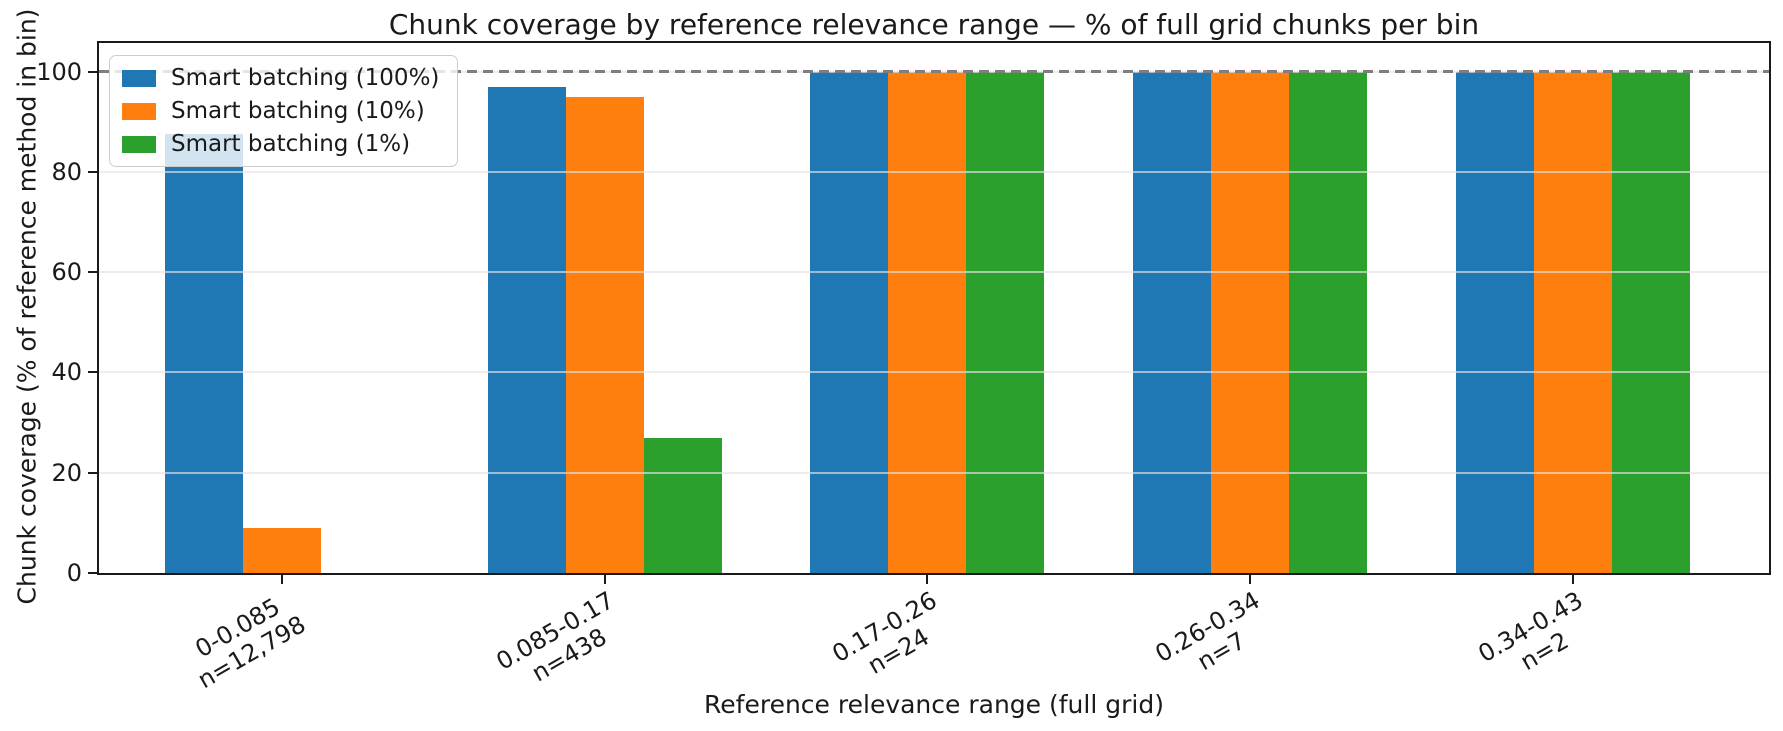  I want to click on y-tick-label: 60, so click(66, 272).